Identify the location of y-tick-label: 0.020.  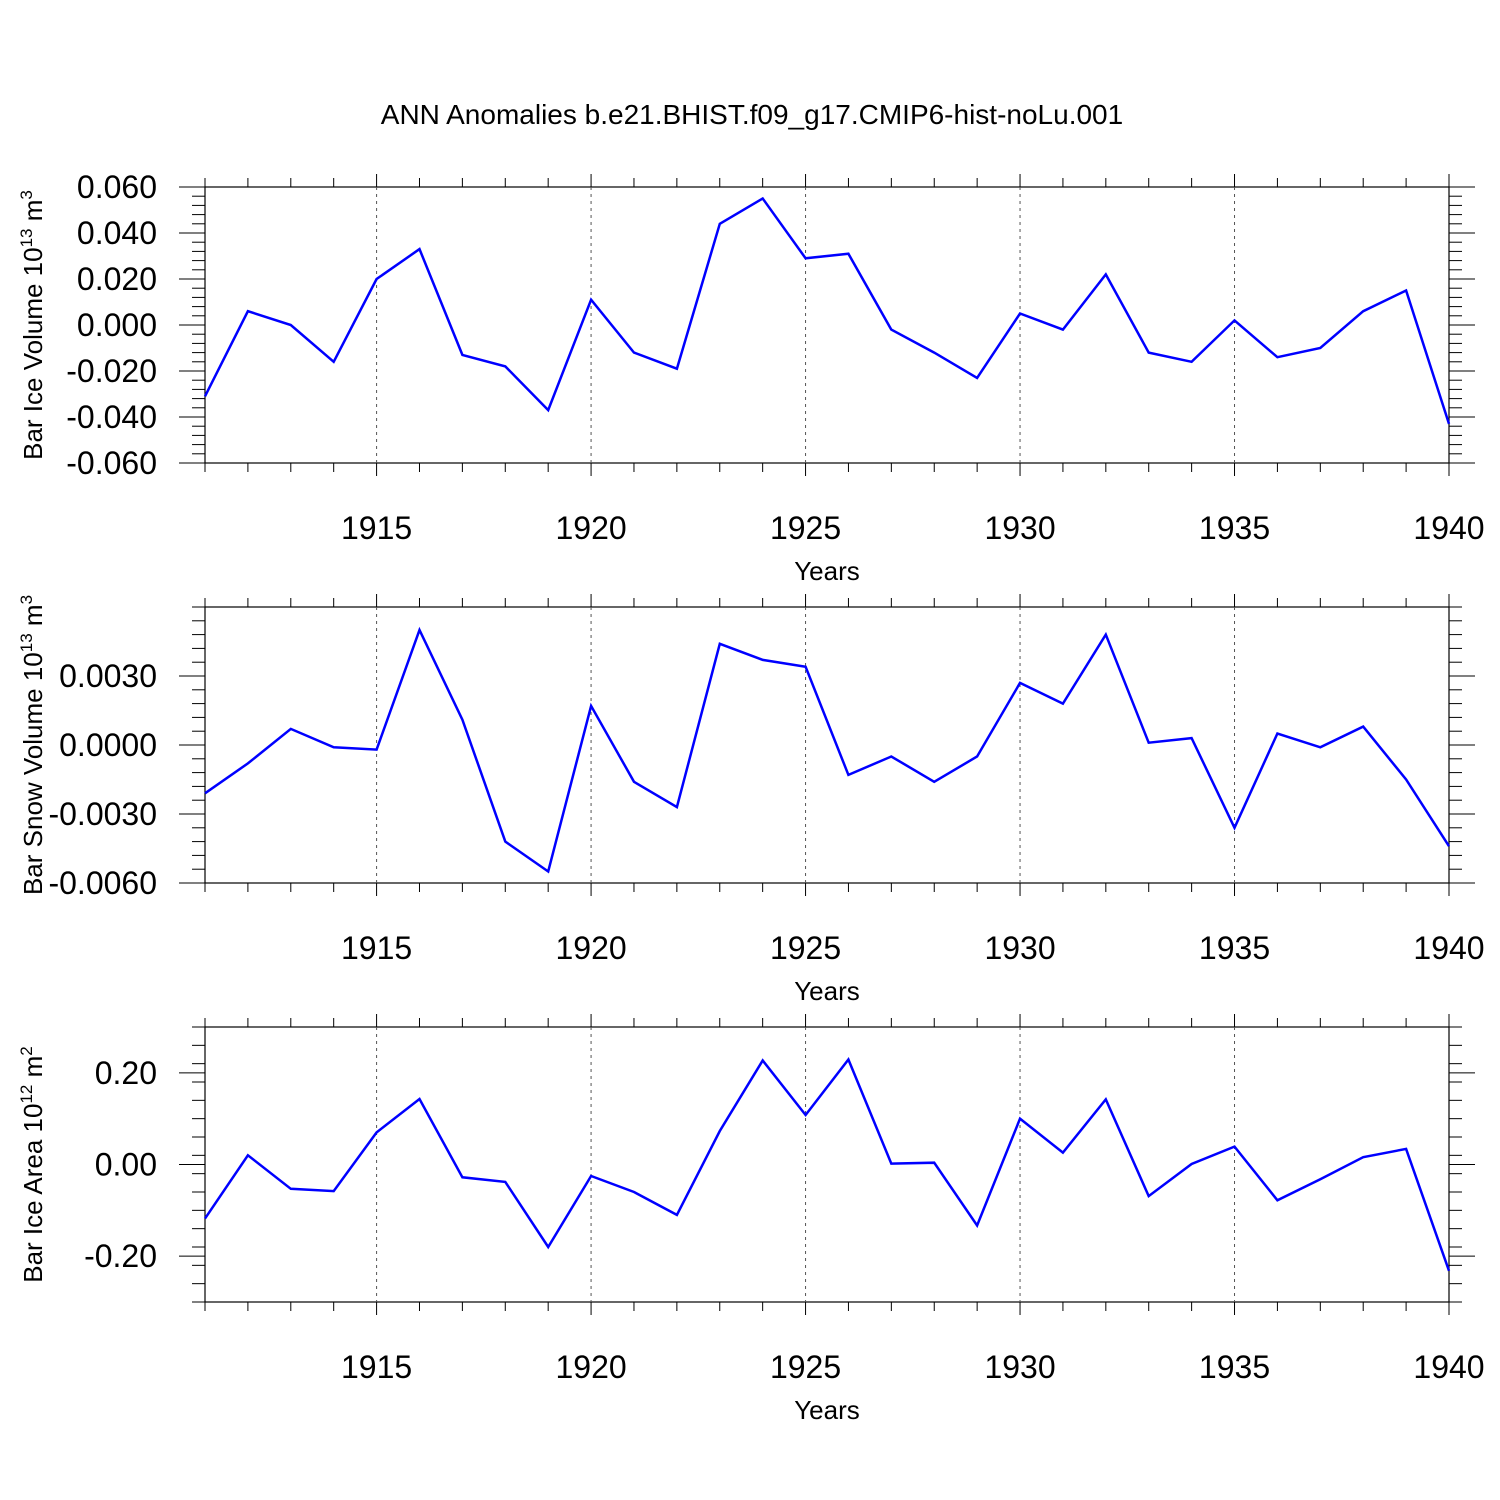
(117, 279).